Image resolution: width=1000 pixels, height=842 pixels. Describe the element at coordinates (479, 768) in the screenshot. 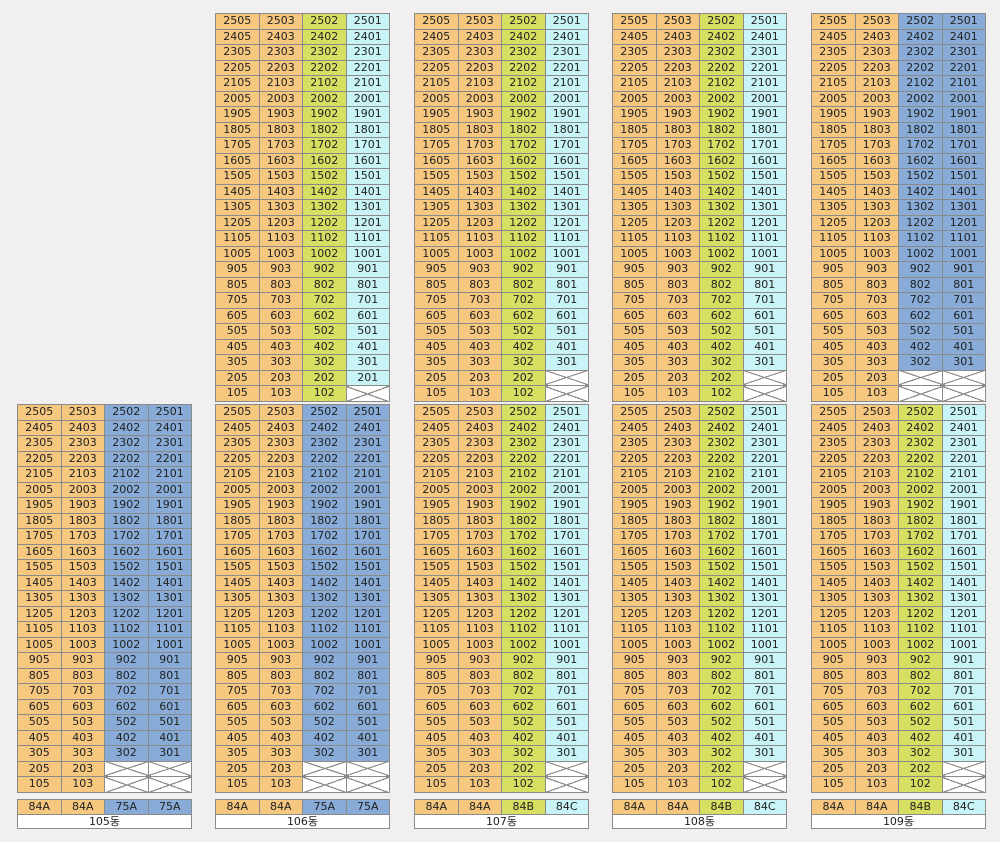

I see `unit-cell: 203` at that location.